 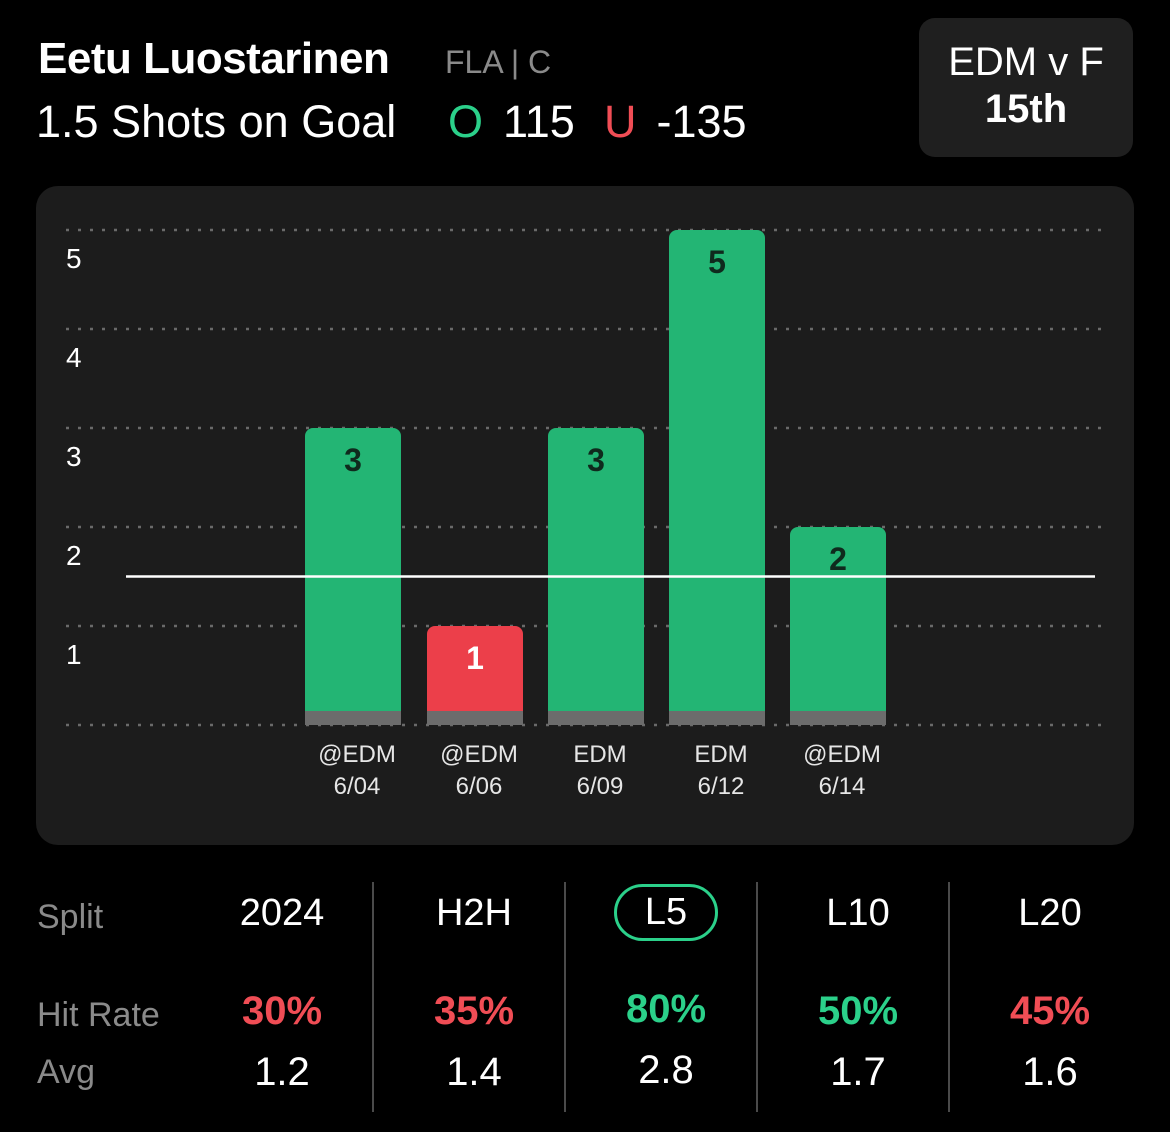 What do you see at coordinates (721, 786) in the screenshot?
I see `x-tick-date: 6/12` at bounding box center [721, 786].